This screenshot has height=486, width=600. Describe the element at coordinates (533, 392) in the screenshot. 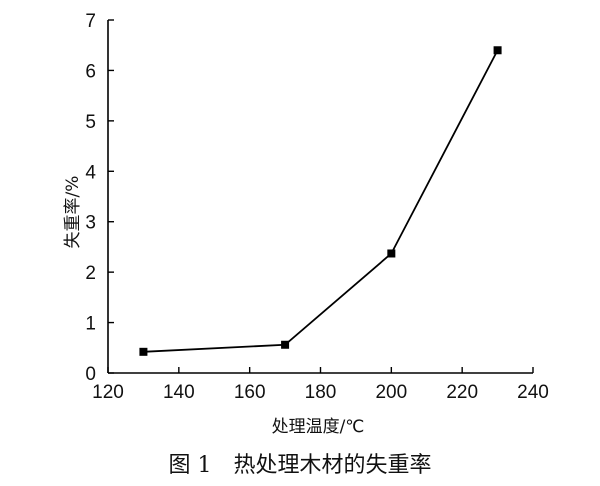

I see `x-tick-label: 240` at that location.